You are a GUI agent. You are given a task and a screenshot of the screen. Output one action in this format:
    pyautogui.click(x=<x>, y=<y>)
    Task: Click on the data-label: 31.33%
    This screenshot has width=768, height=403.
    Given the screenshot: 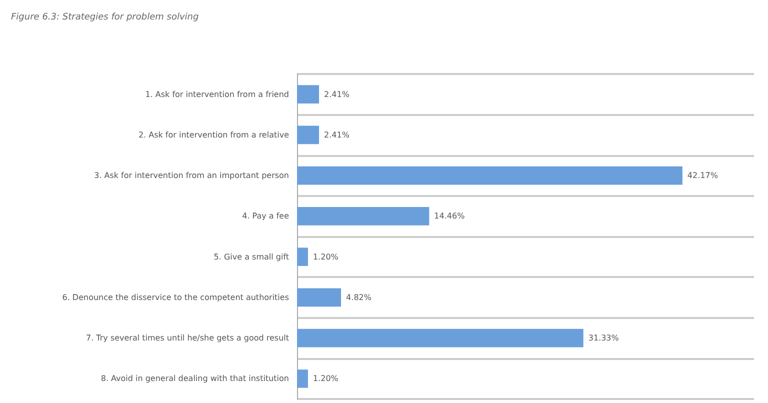 What is the action you would take?
    pyautogui.click(x=604, y=338)
    